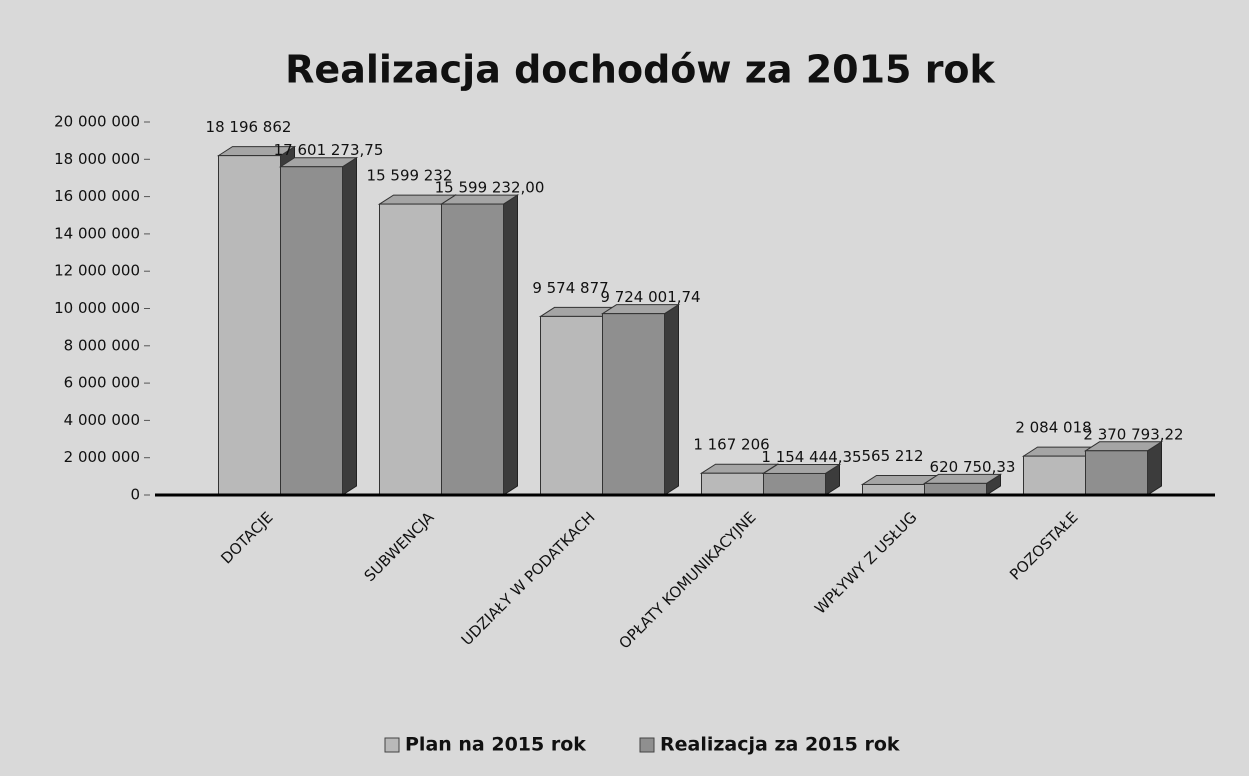  What do you see at coordinates (495, 745) in the screenshot?
I see `legend-label: Plan na 2015 rok` at bounding box center [495, 745].